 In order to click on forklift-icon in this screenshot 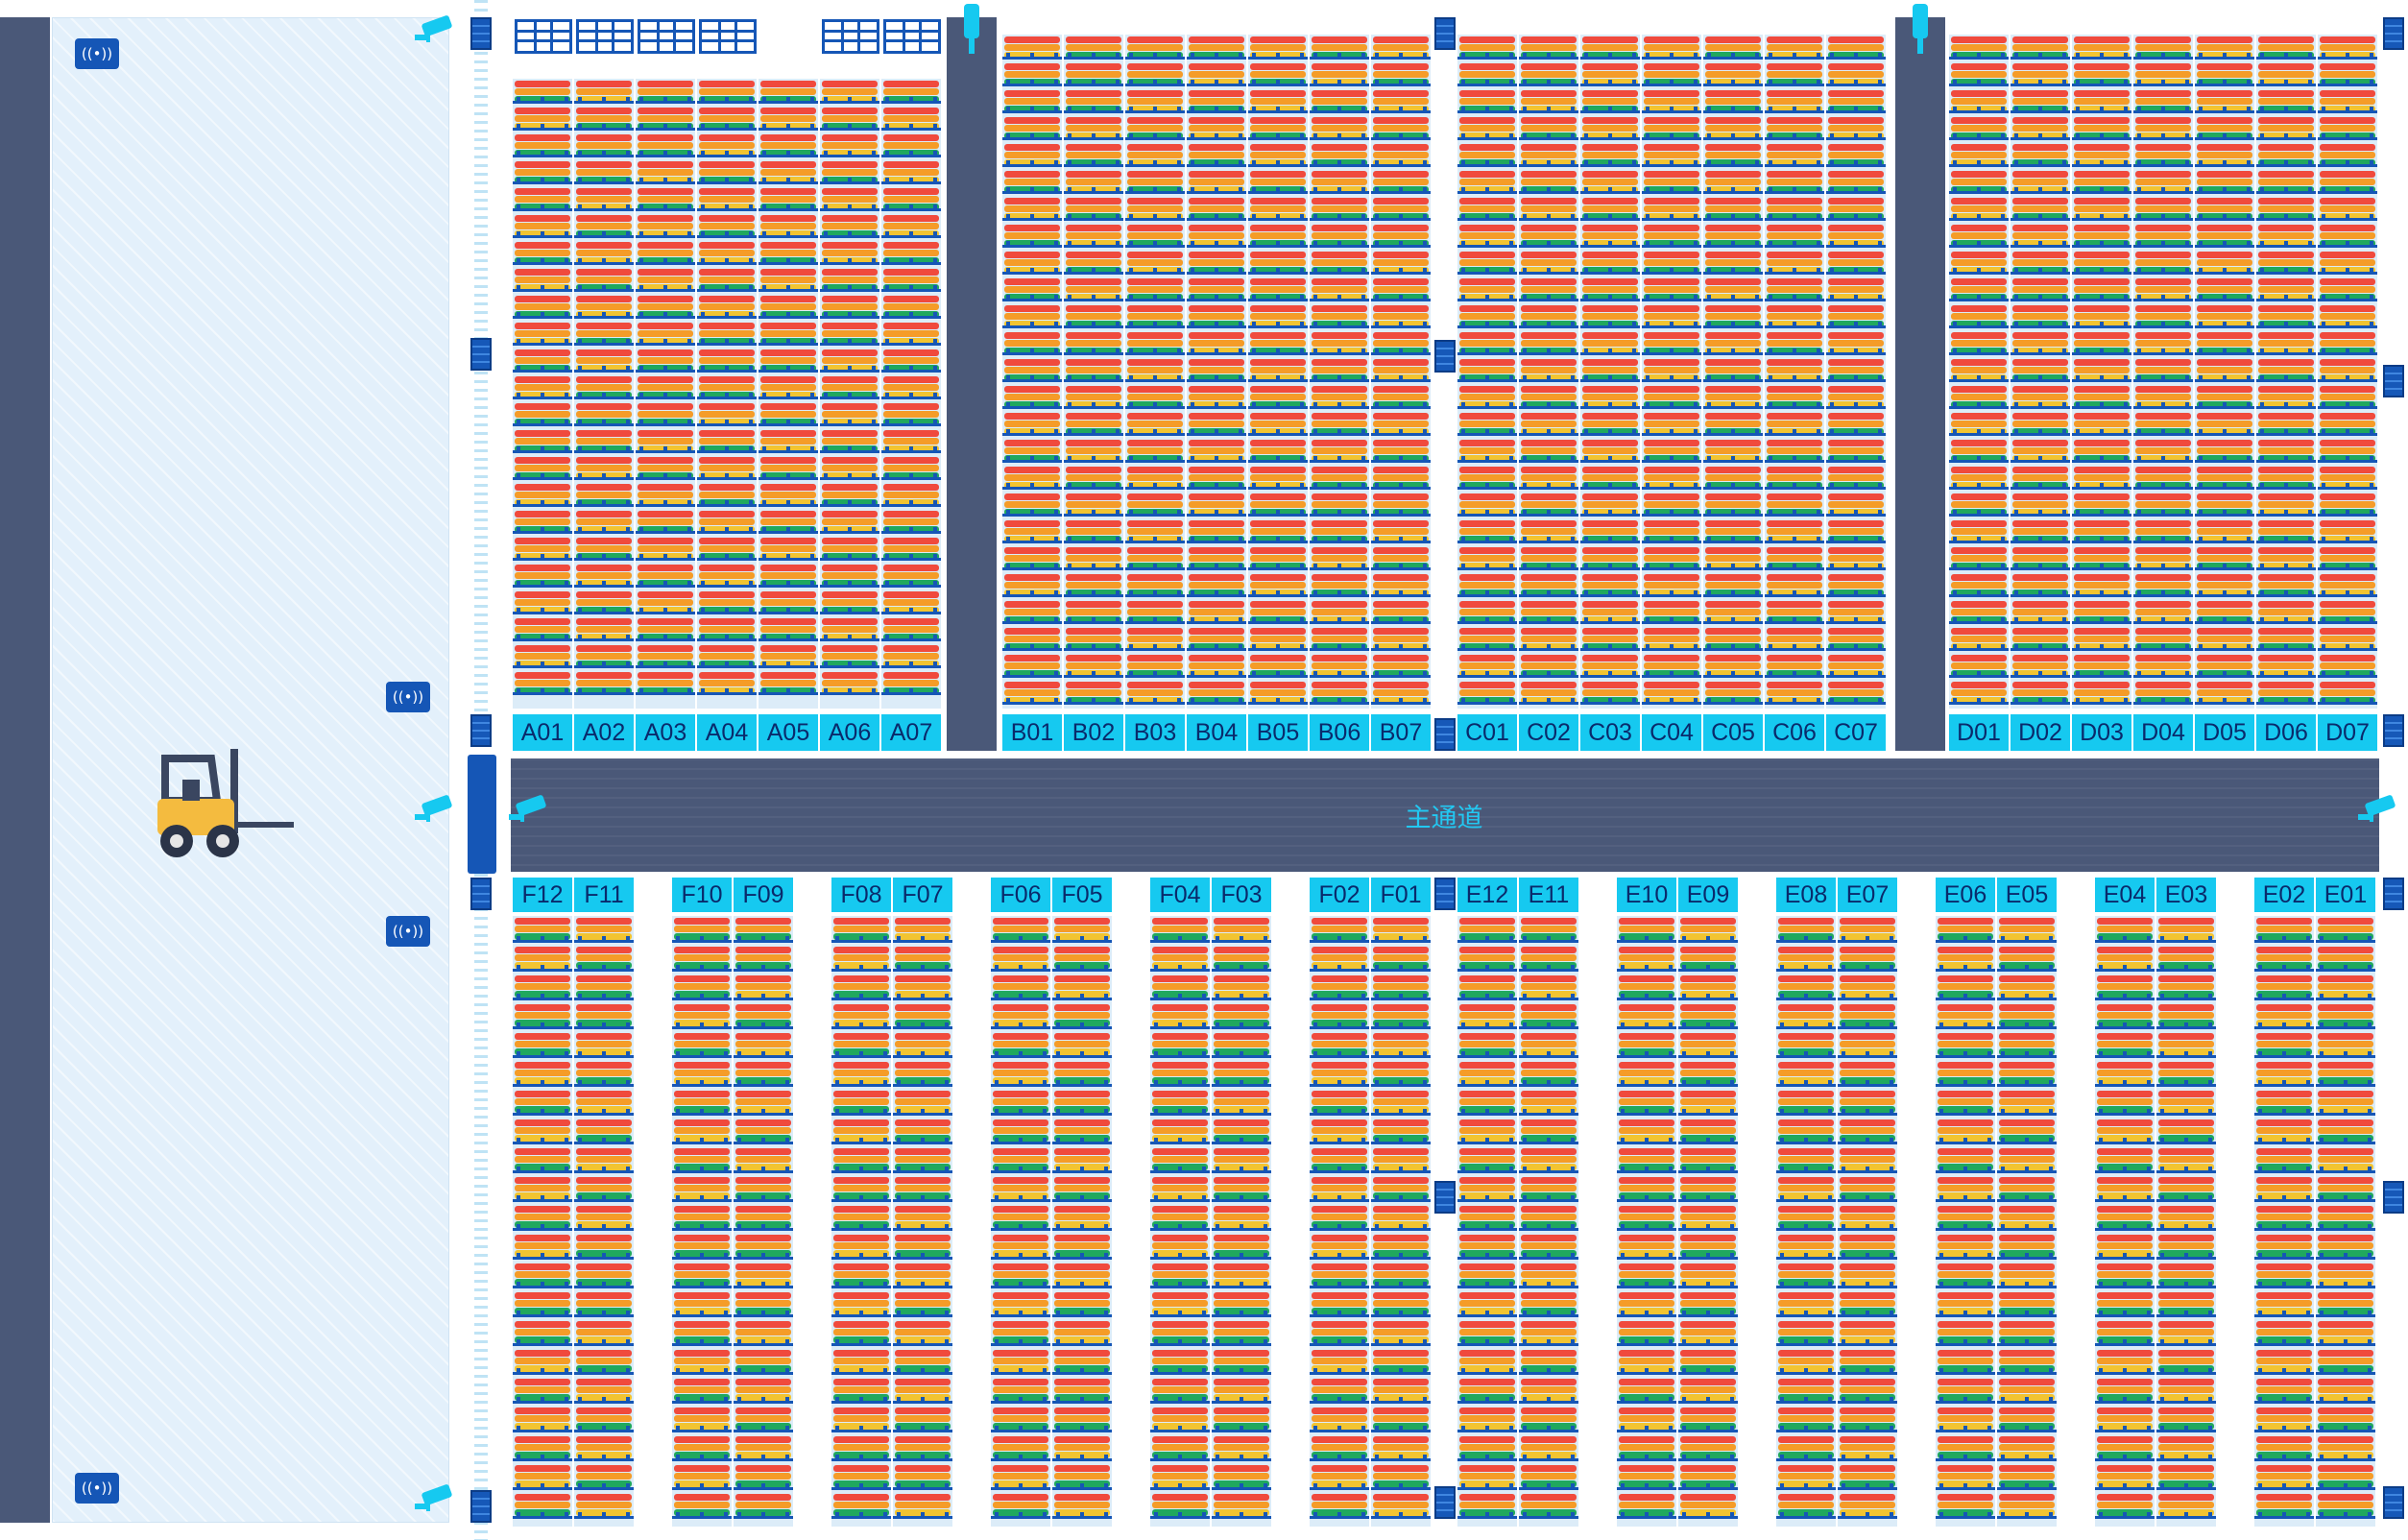, I will do `click(226, 806)`.